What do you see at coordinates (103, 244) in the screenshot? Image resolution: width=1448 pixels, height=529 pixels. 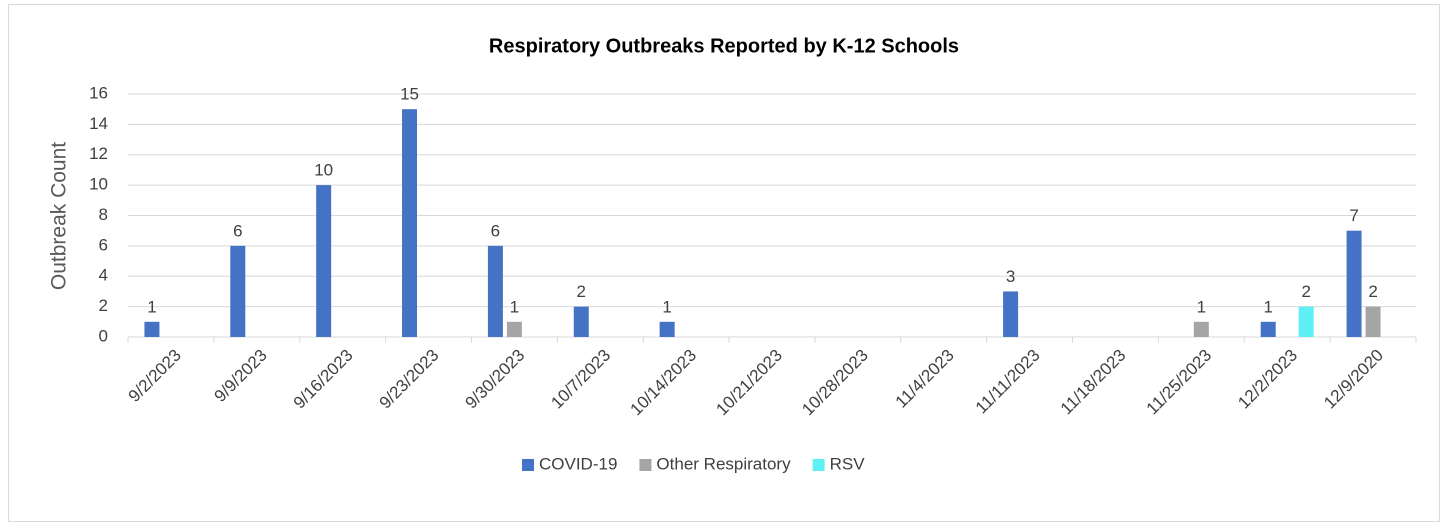 I see `y-tick-label: 6` at bounding box center [103, 244].